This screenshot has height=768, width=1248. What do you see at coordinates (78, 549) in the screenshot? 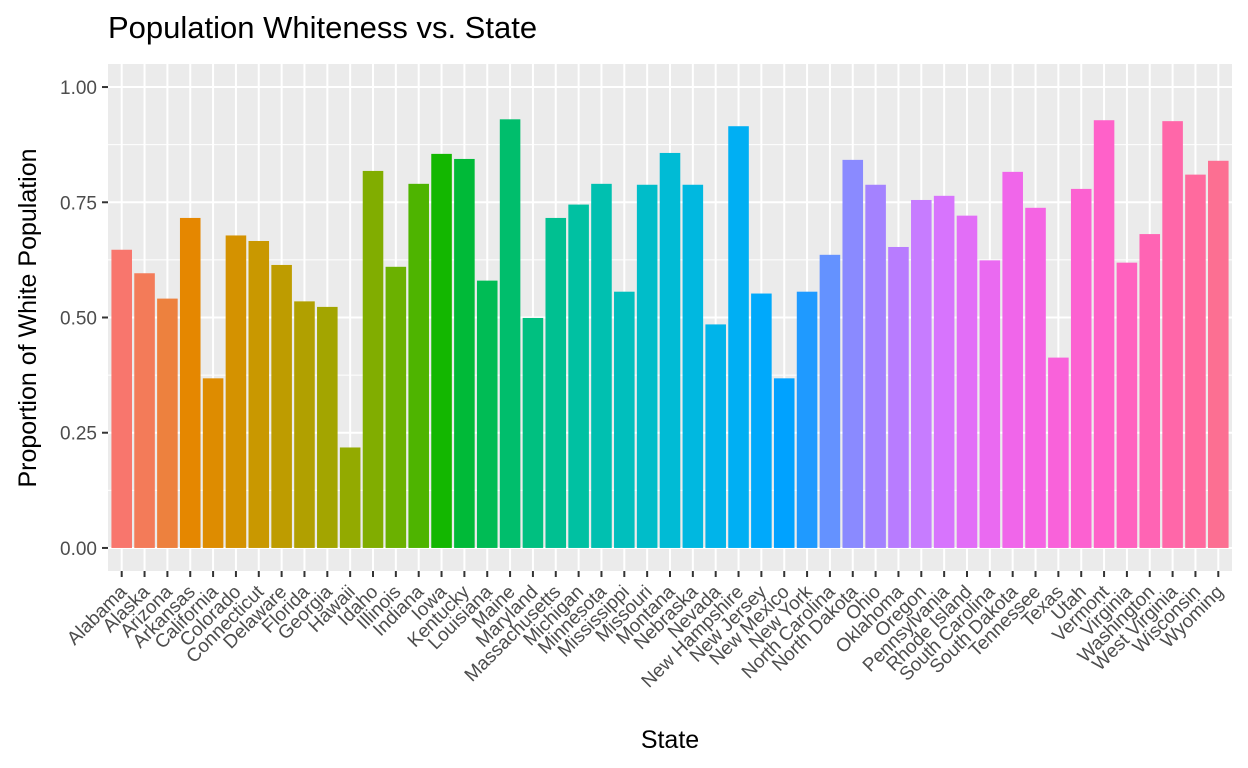
I see `y-tick-label: 0.00` at bounding box center [78, 549].